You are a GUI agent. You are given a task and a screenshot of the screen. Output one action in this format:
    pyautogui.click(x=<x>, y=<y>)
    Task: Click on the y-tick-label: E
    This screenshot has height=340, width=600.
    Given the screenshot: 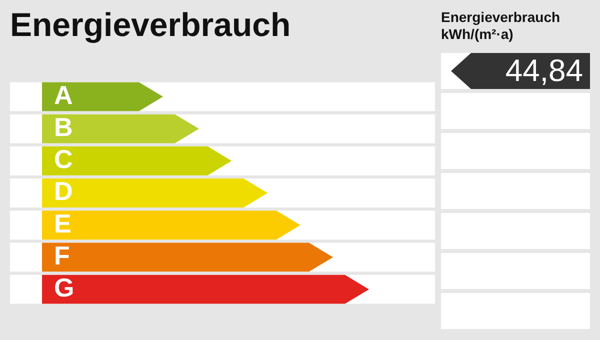 What is the action you would take?
    pyautogui.click(x=63, y=223)
    